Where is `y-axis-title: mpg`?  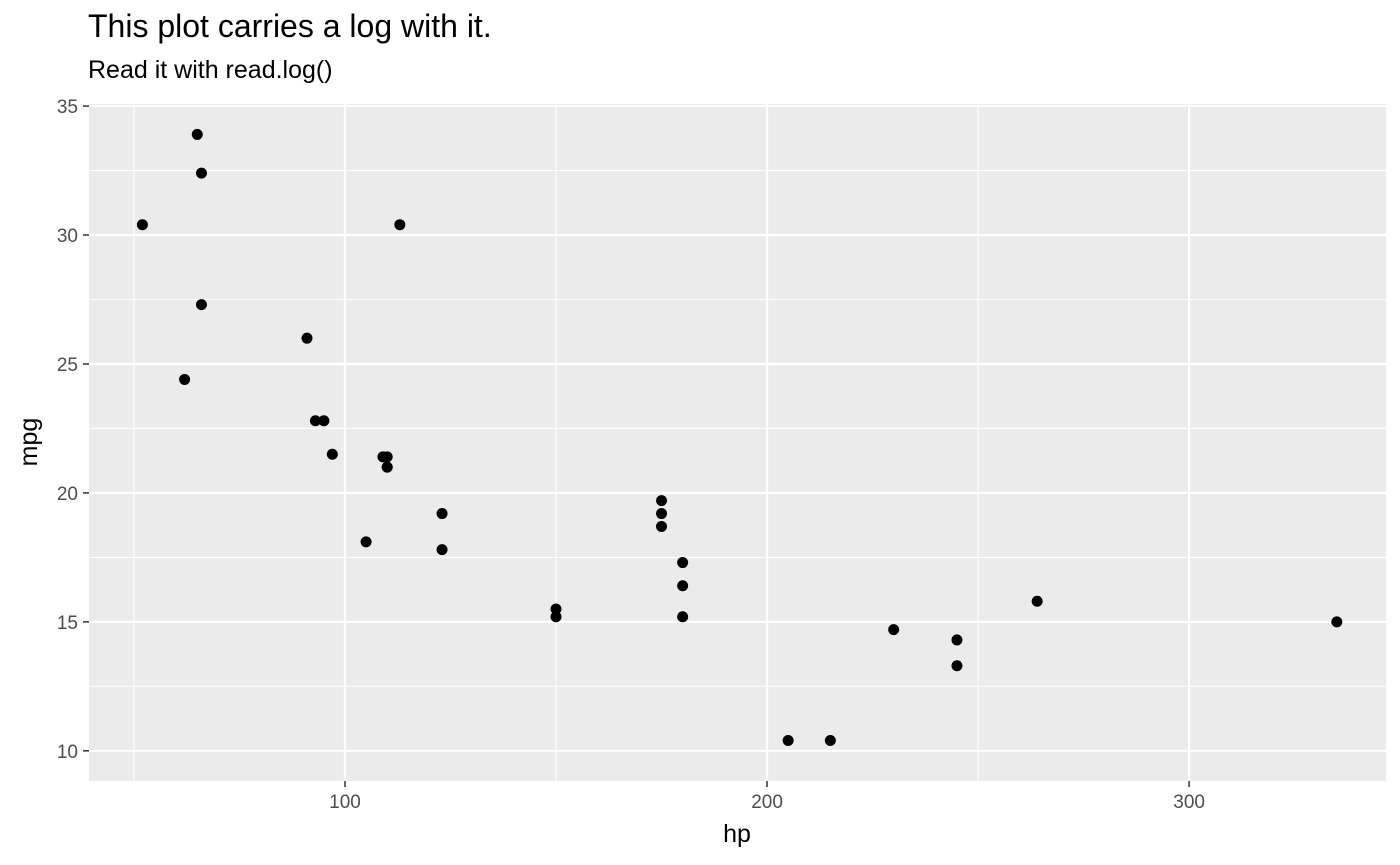
y-axis-title: mpg is located at coordinates (29, 442).